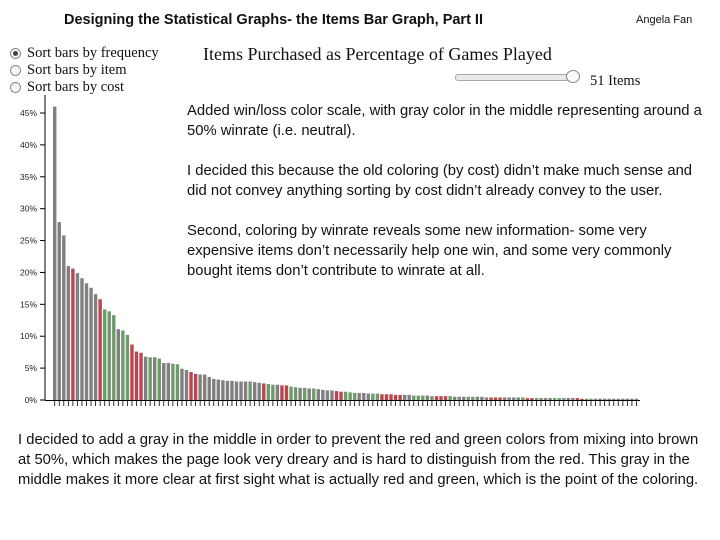  I want to click on radio-frequency-selected, so click(15, 53).